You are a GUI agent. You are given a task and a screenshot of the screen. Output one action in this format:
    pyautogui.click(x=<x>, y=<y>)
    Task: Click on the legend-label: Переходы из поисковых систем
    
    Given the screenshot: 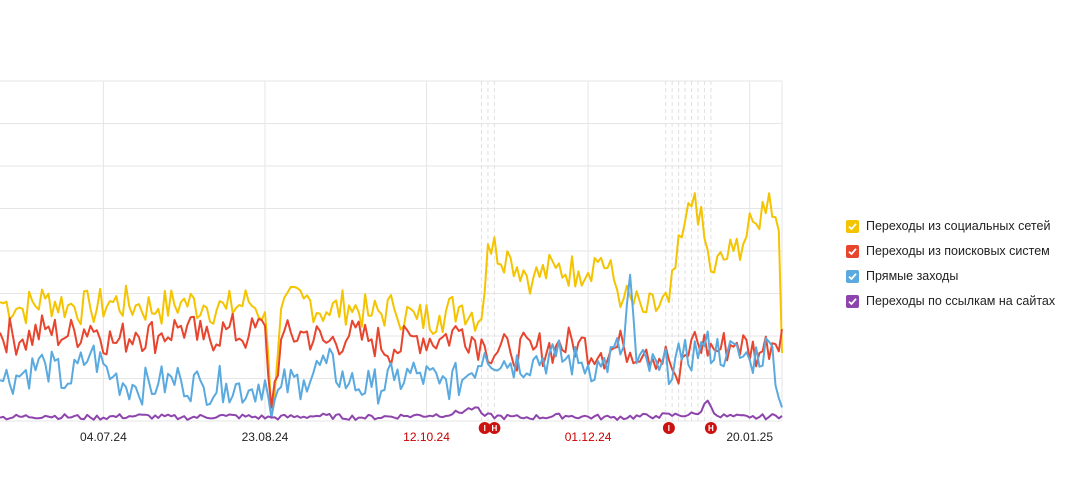 What is the action you would take?
    pyautogui.click(x=958, y=251)
    